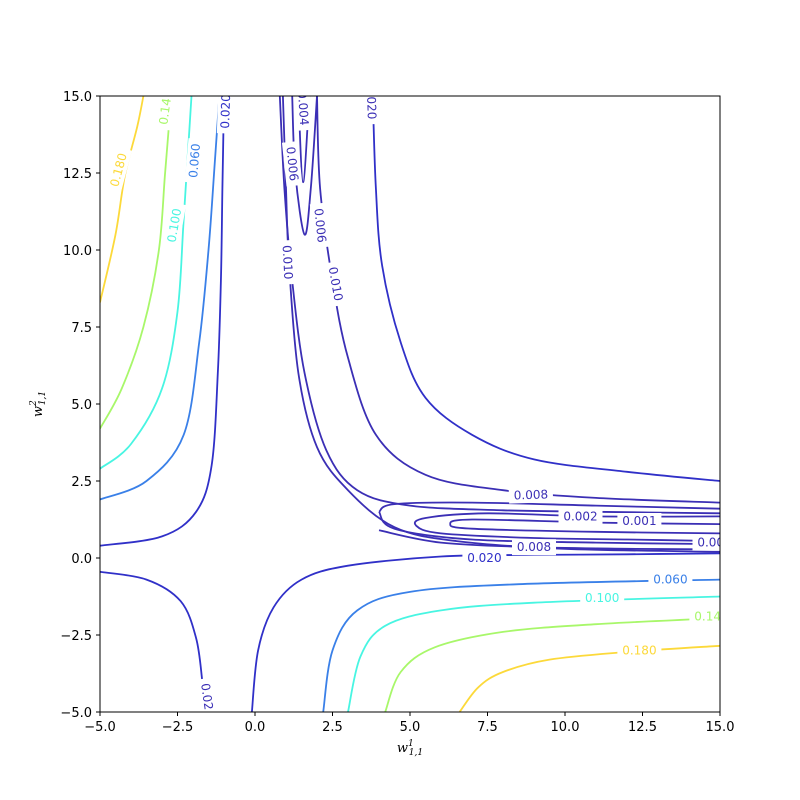  Describe the element at coordinates (410, 727) in the screenshot. I see `x-tick-label: 5.0` at that location.